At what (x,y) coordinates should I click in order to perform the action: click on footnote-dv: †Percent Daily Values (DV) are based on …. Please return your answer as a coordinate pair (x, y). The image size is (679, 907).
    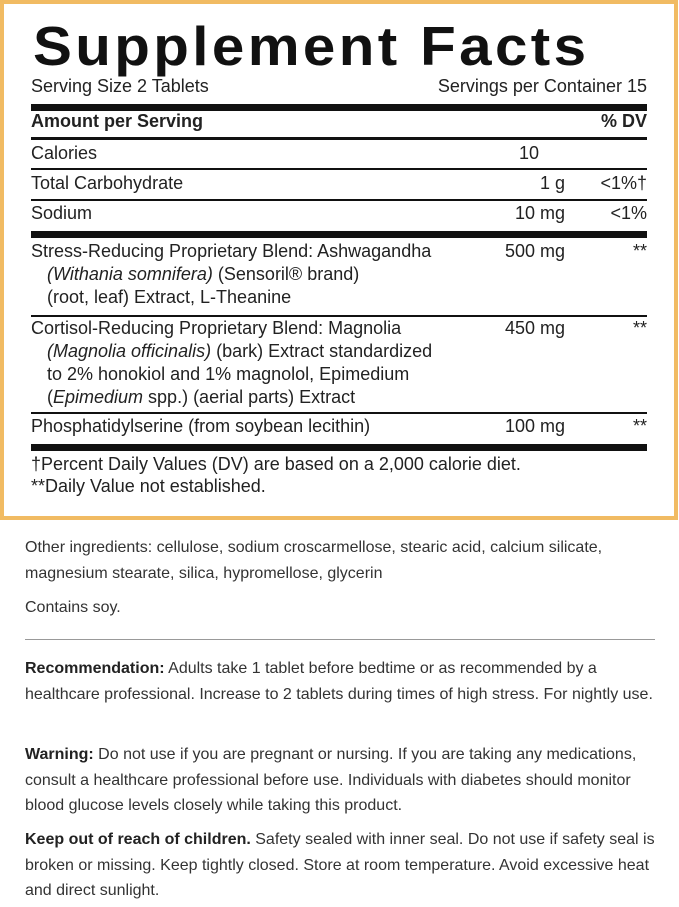
    Looking at the image, I should click on (276, 464).